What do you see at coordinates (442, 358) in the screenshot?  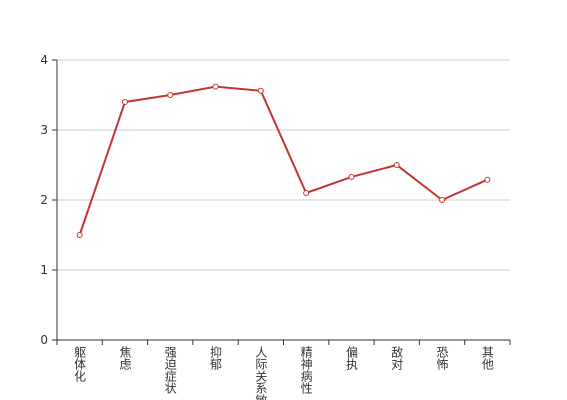 I see `x-tick-label: 恐怖` at bounding box center [442, 358].